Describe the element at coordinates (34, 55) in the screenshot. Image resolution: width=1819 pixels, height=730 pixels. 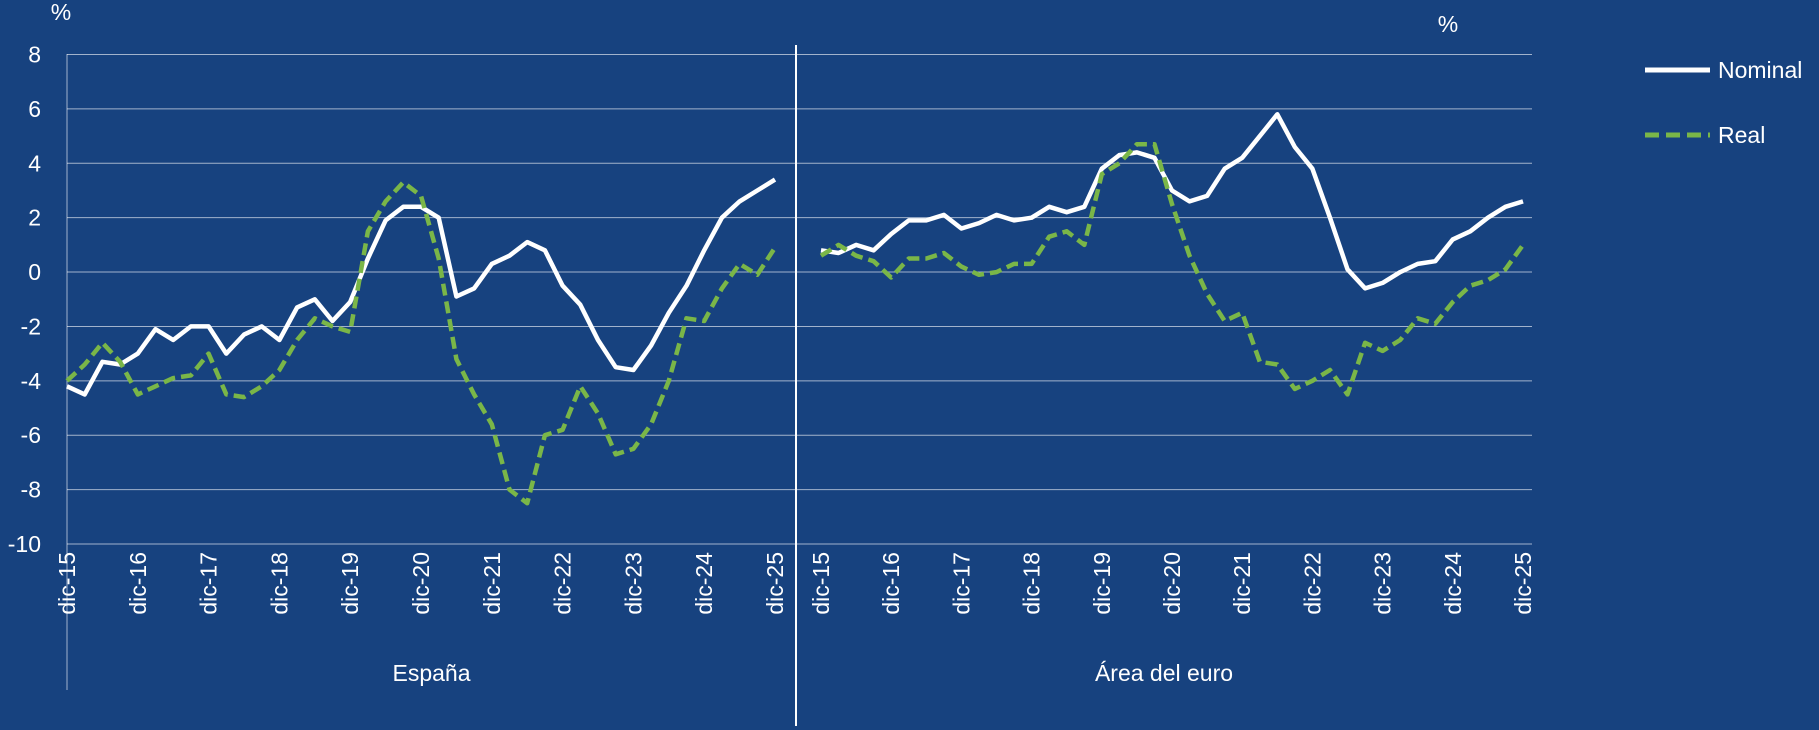
I see `y-tick-label: 8` at that location.